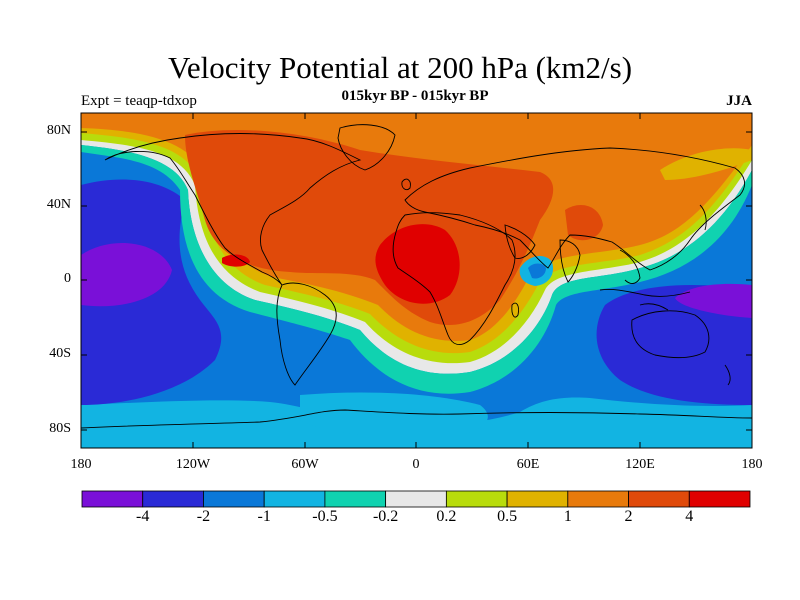 The width and height of the screenshot is (800, 600). I want to click on contour-band-neg-4-indopacific, so click(713, 300).